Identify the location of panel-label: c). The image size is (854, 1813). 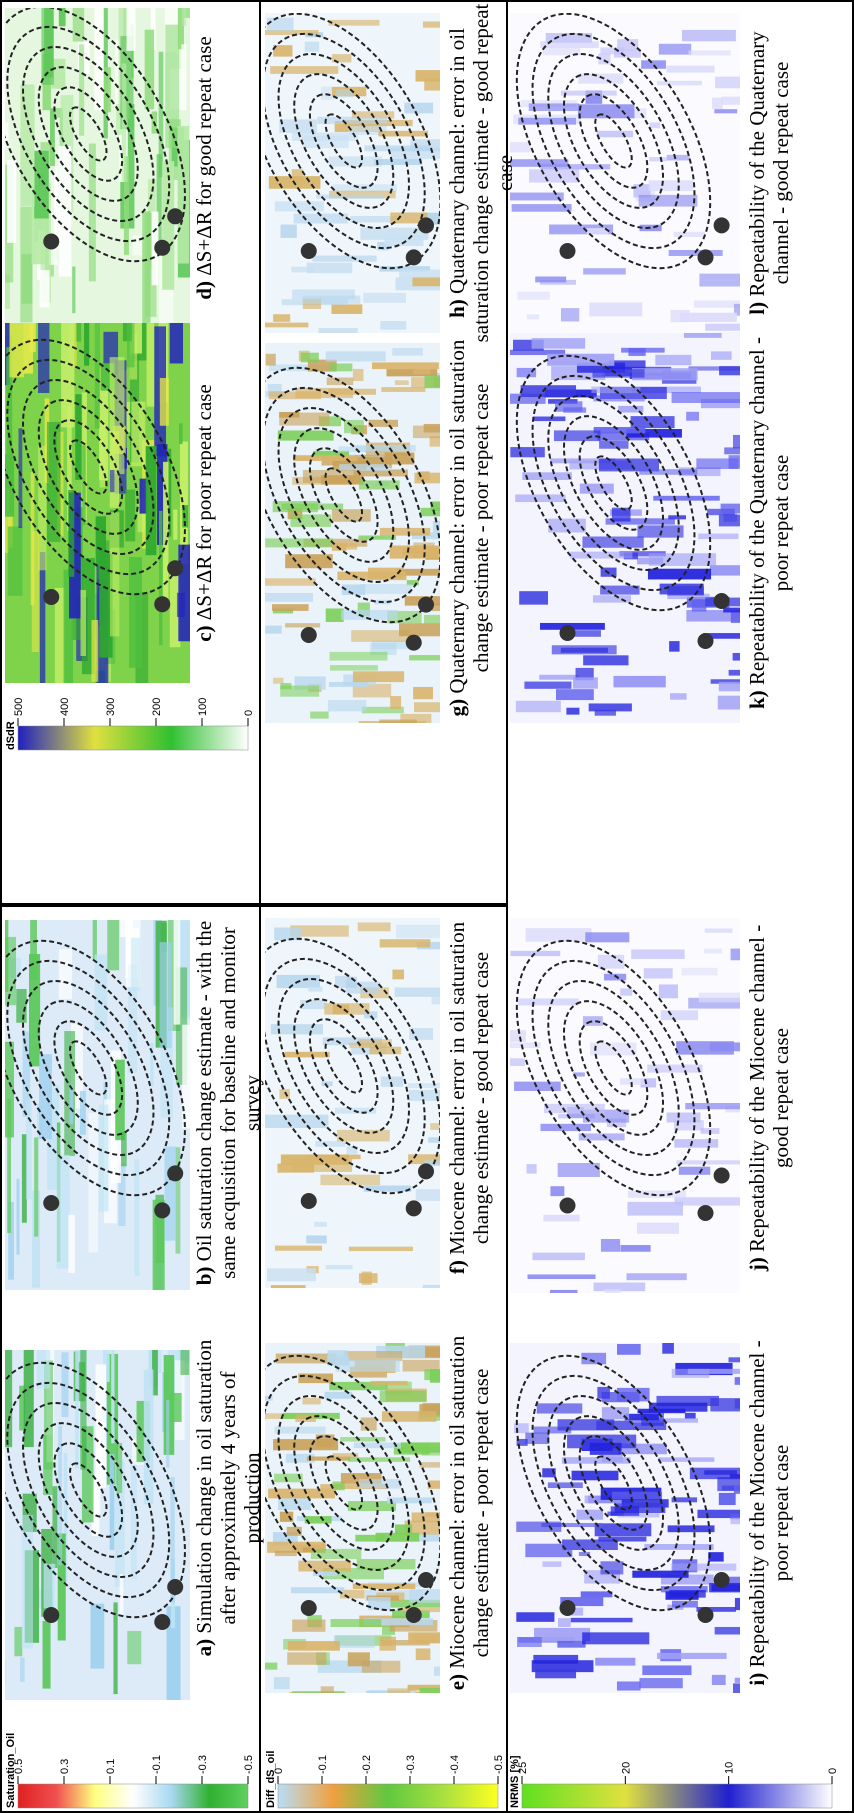
(204, 633).